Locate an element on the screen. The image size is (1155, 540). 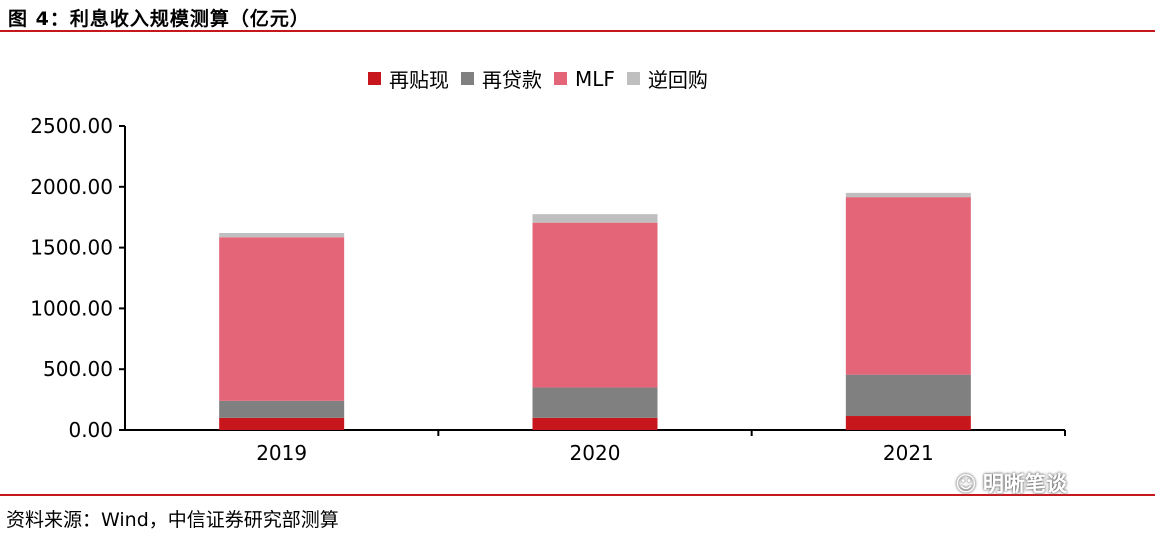
y-tick-label-1: 500.00 is located at coordinates (78, 369).